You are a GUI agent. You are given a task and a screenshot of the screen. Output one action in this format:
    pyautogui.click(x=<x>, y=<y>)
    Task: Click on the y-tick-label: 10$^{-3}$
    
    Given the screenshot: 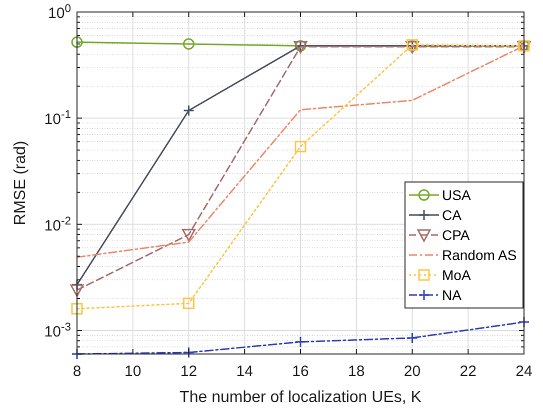 What is the action you would take?
    pyautogui.click(x=57, y=330)
    